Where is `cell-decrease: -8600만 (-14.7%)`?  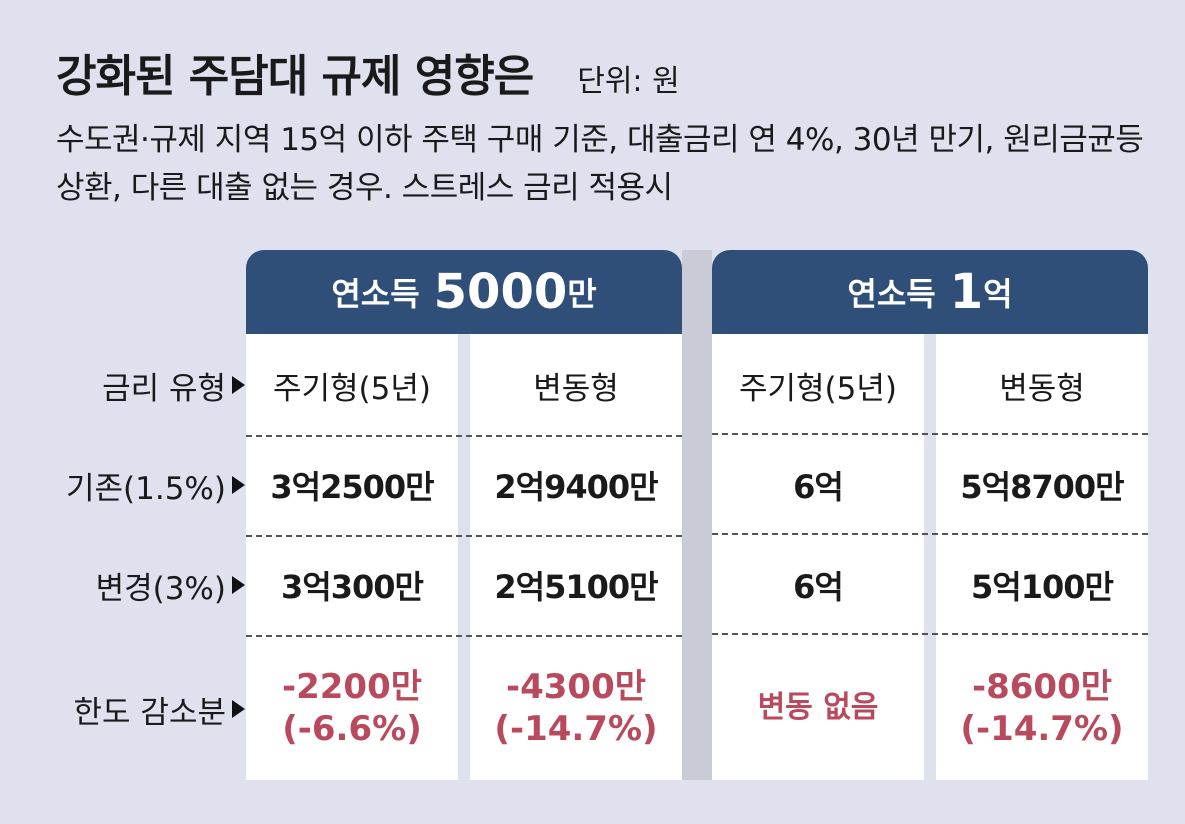
cell-decrease: -8600만 (-14.7%) is located at coordinates (1042, 708).